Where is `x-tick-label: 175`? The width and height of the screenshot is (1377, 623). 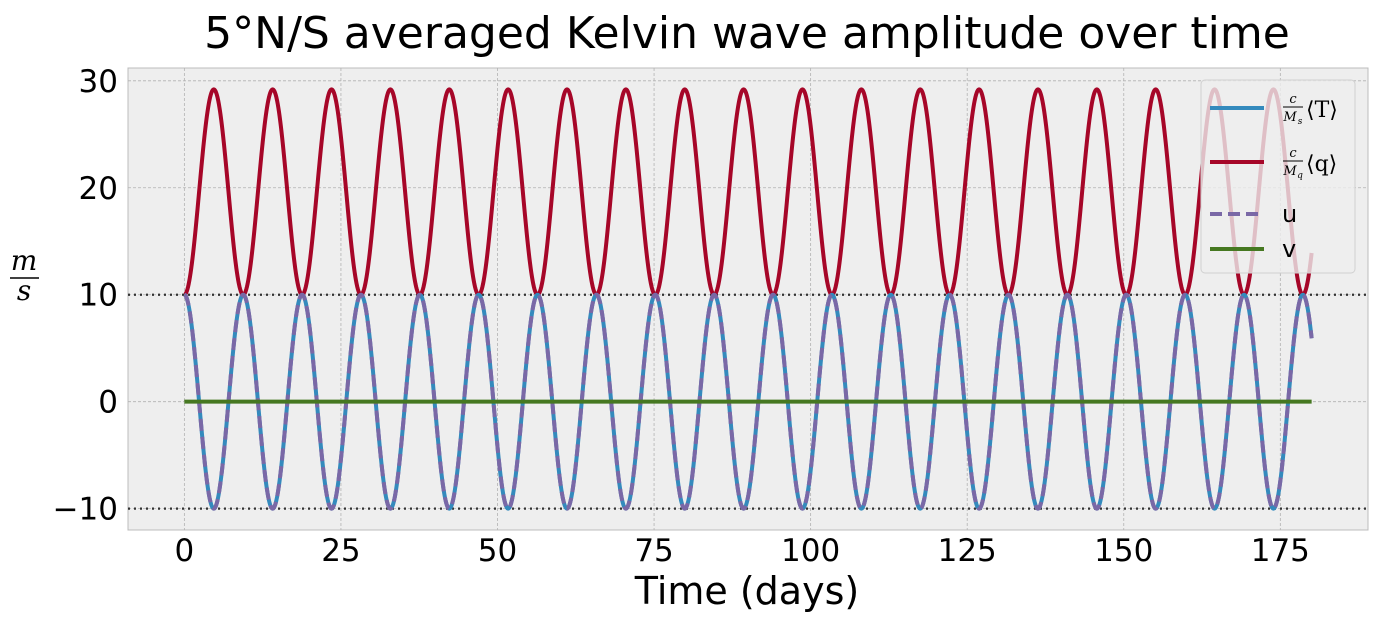 x-tick-label: 175 is located at coordinates (1280, 551).